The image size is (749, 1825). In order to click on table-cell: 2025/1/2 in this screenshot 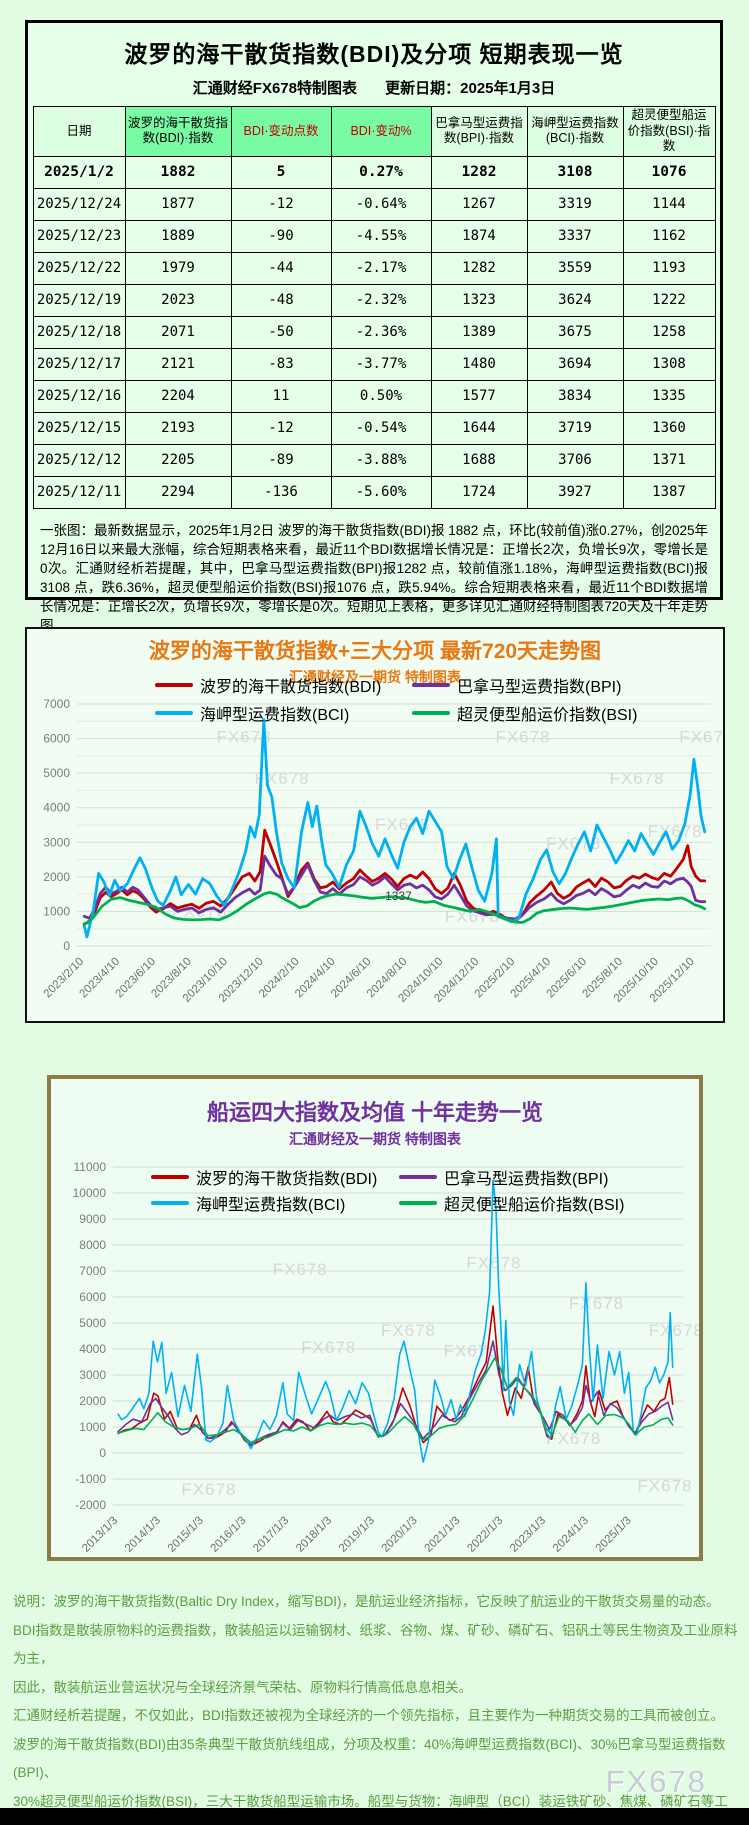, I will do `click(79, 172)`.